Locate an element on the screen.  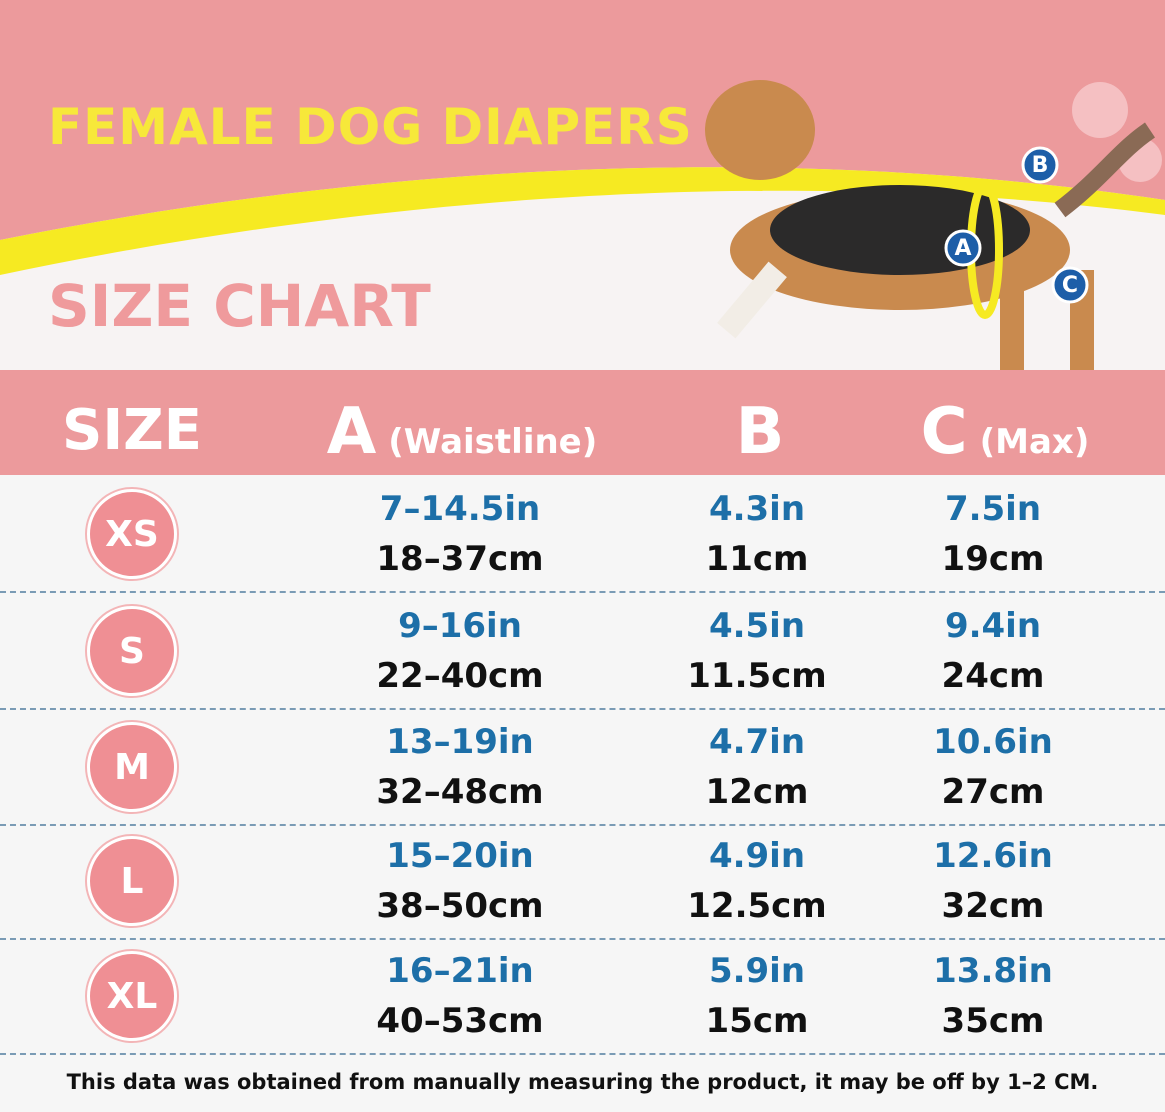
size-badge: XL is located at coordinates (132, 996).